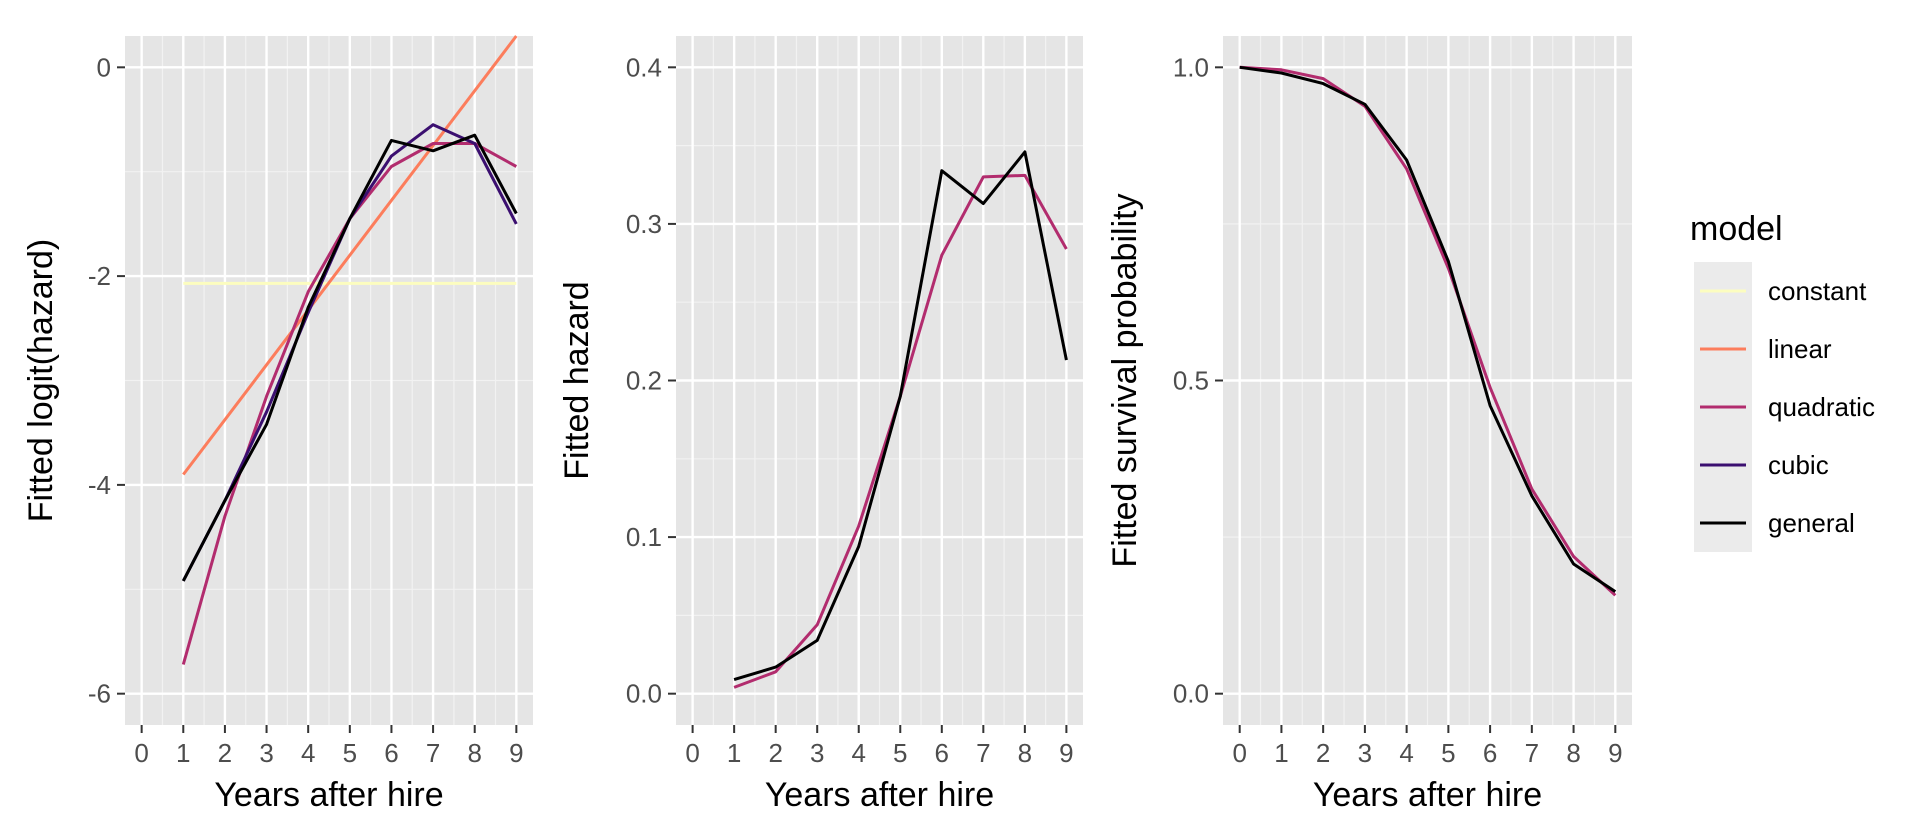 Image resolution: width=1920 pixels, height=840 pixels. What do you see at coordinates (1811, 523) in the screenshot?
I see `legend-label-general: general` at bounding box center [1811, 523].